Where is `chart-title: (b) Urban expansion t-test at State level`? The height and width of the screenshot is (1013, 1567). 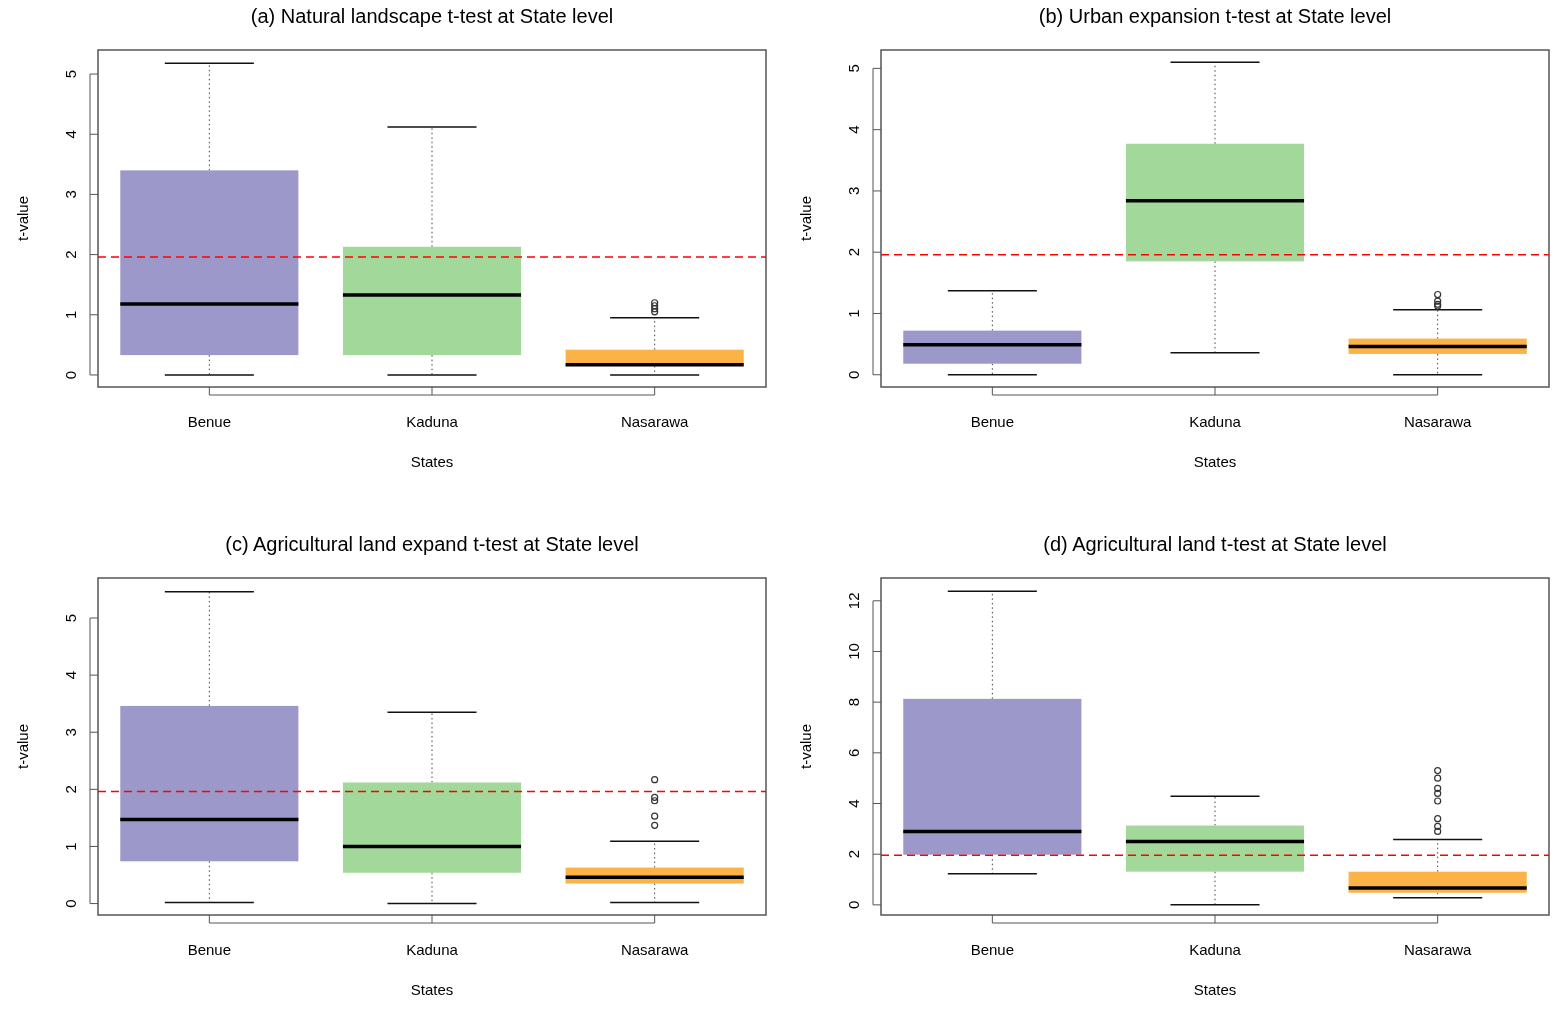
chart-title: (b) Urban expansion t-test at State level is located at coordinates (1215, 16).